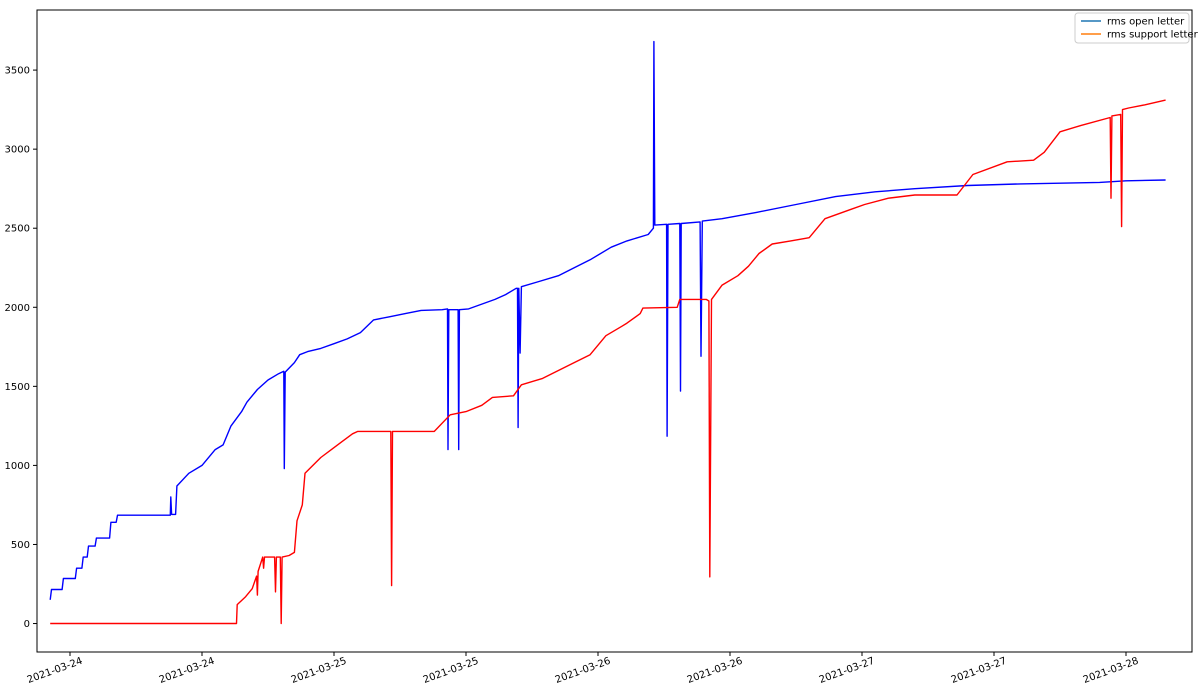 Image resolution: width=1200 pixels, height=691 pixels. I want to click on y-tick-label: 3000, so click(17, 150).